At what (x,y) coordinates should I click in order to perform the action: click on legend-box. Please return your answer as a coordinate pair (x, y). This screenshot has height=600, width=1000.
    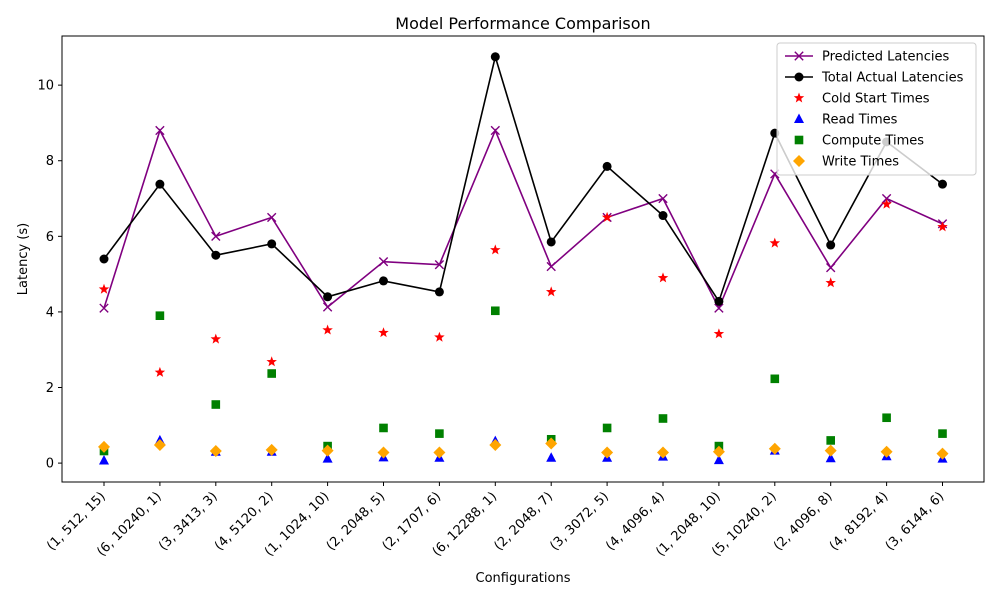
    Looking at the image, I should click on (876, 109).